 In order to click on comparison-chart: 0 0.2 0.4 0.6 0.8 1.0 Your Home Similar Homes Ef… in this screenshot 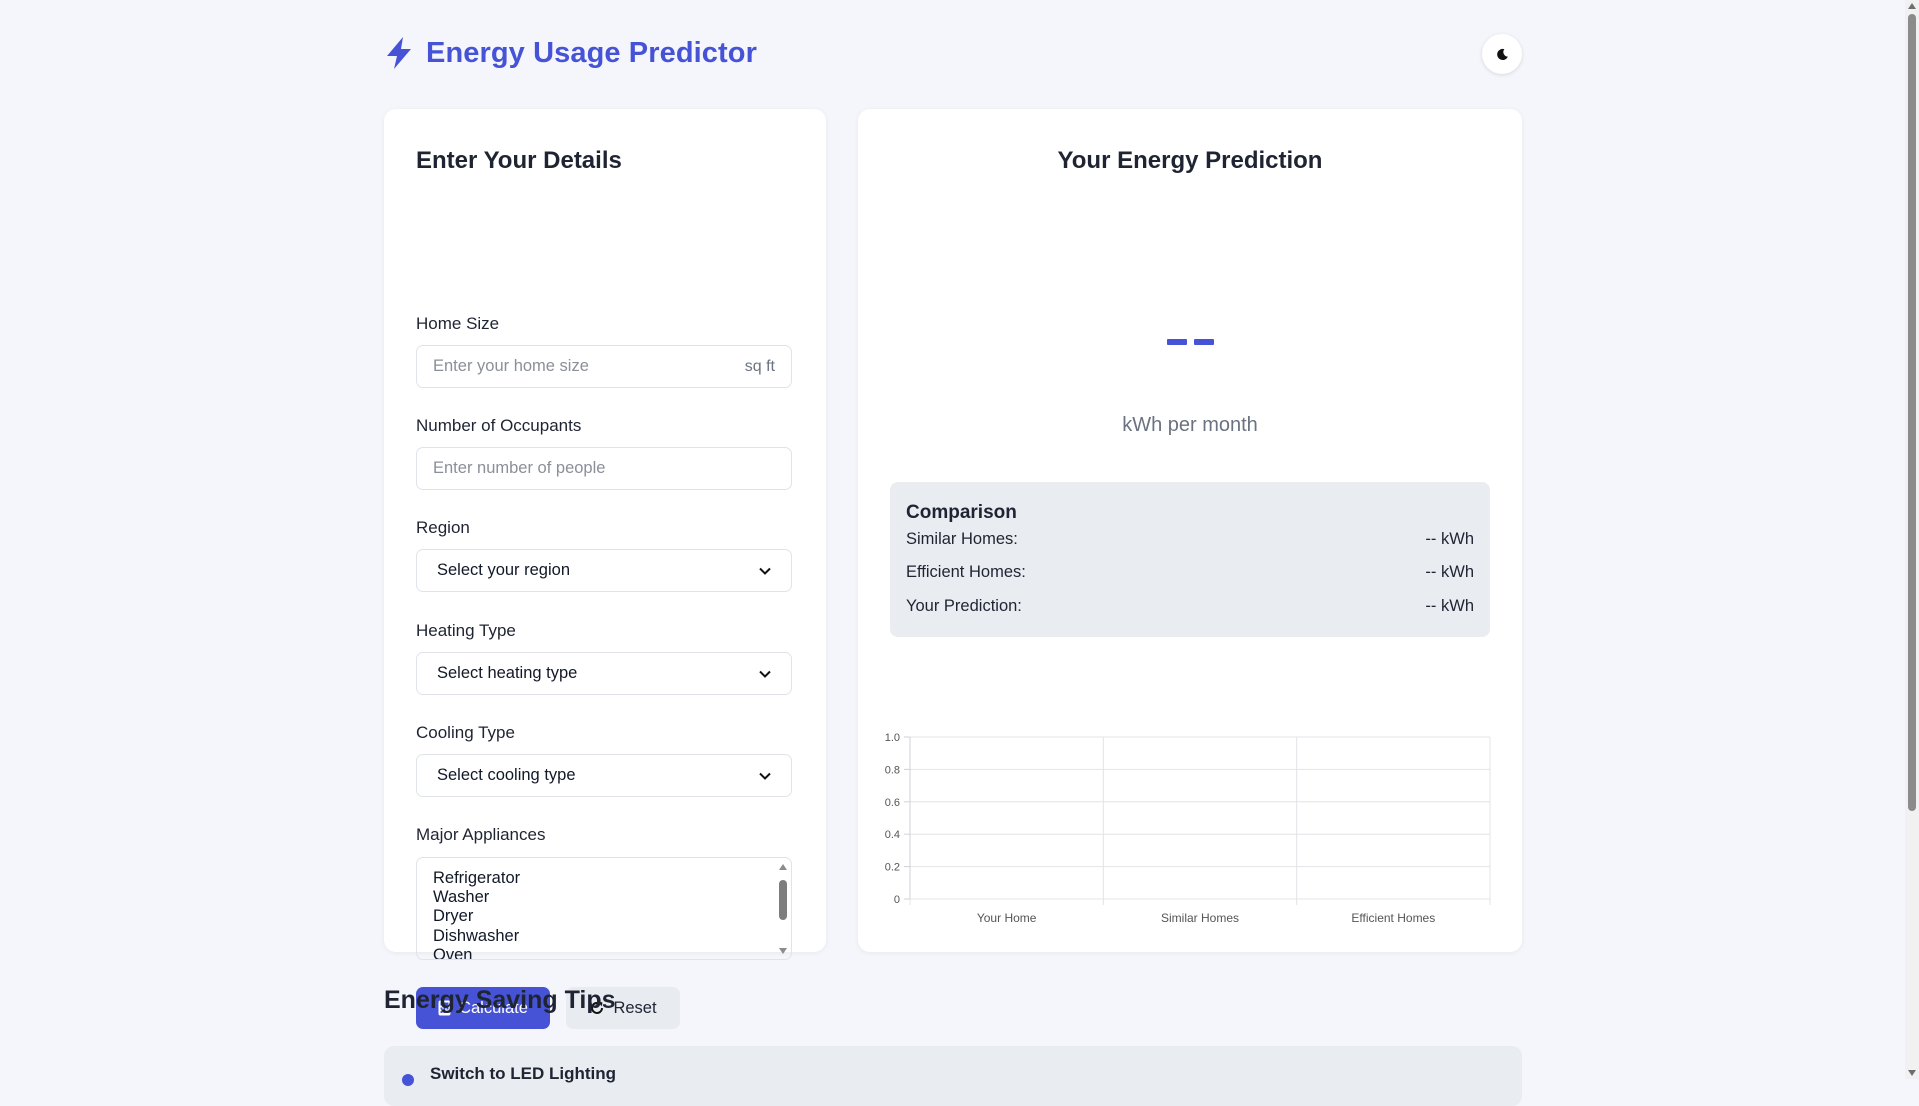, I will do `click(1192, 826)`.